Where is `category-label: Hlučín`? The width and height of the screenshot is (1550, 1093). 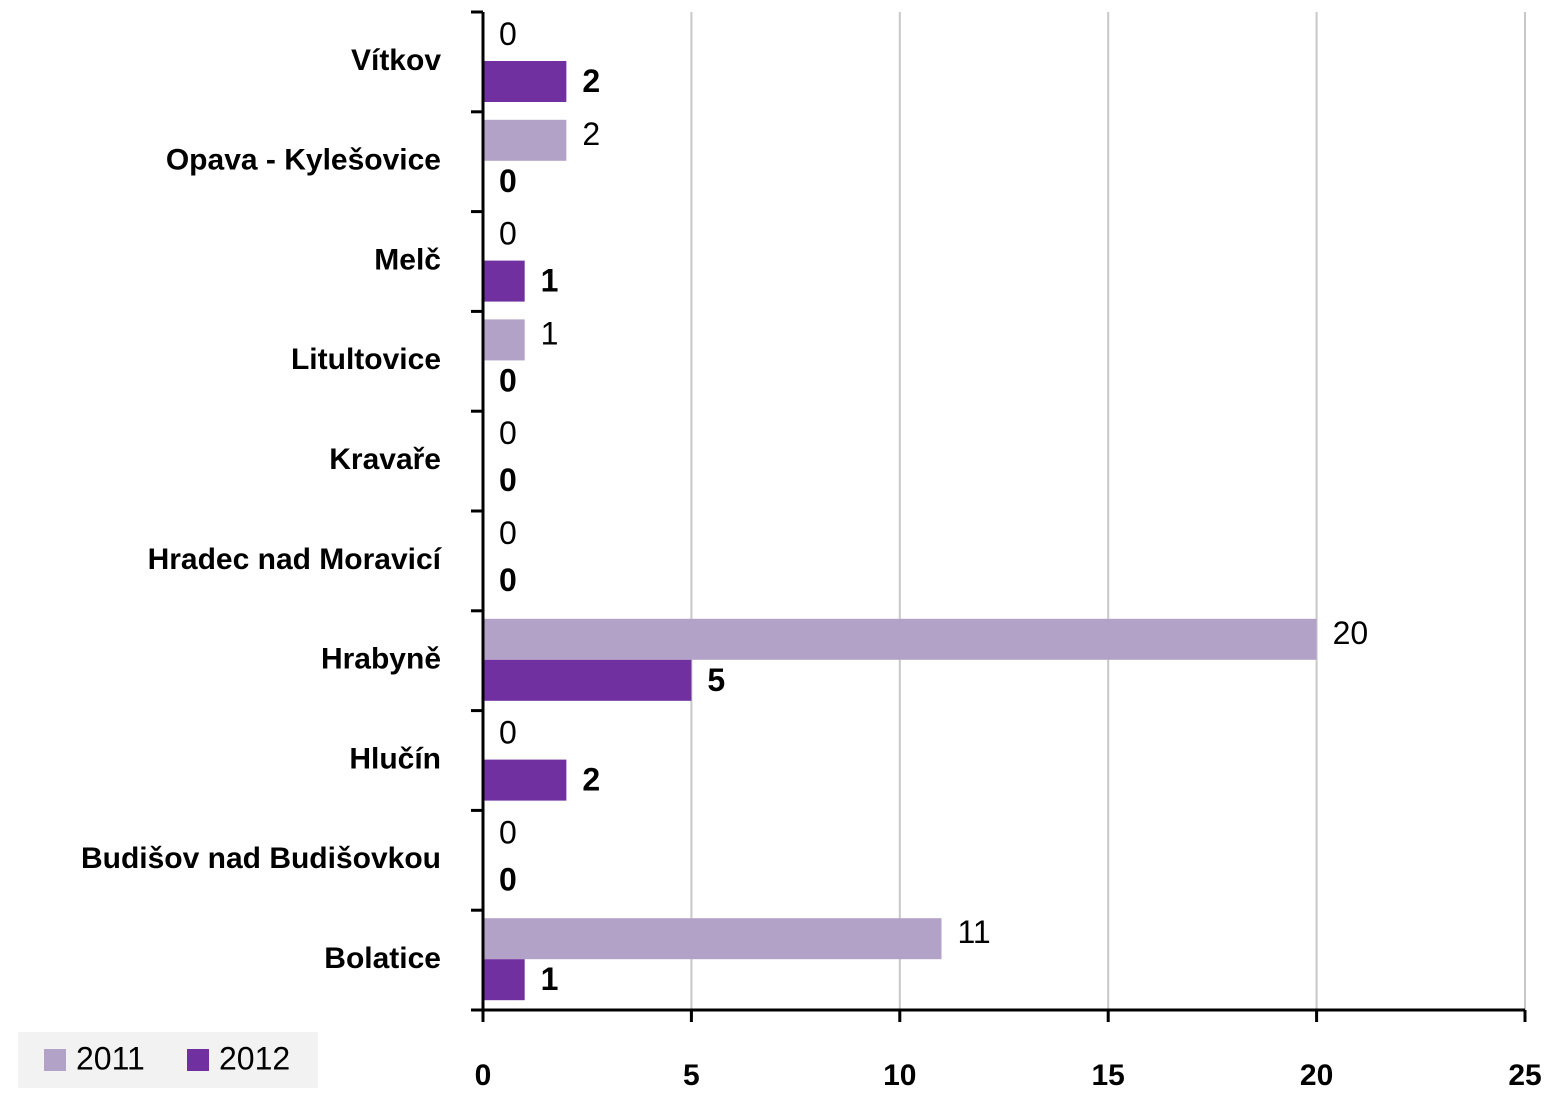 category-label: Hlučín is located at coordinates (395, 758).